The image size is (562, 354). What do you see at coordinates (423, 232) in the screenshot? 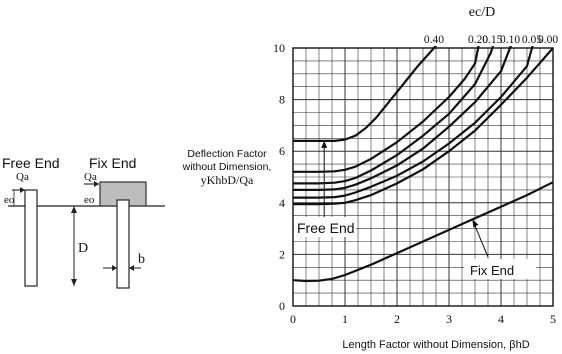
I see `fix-end-curve` at bounding box center [423, 232].